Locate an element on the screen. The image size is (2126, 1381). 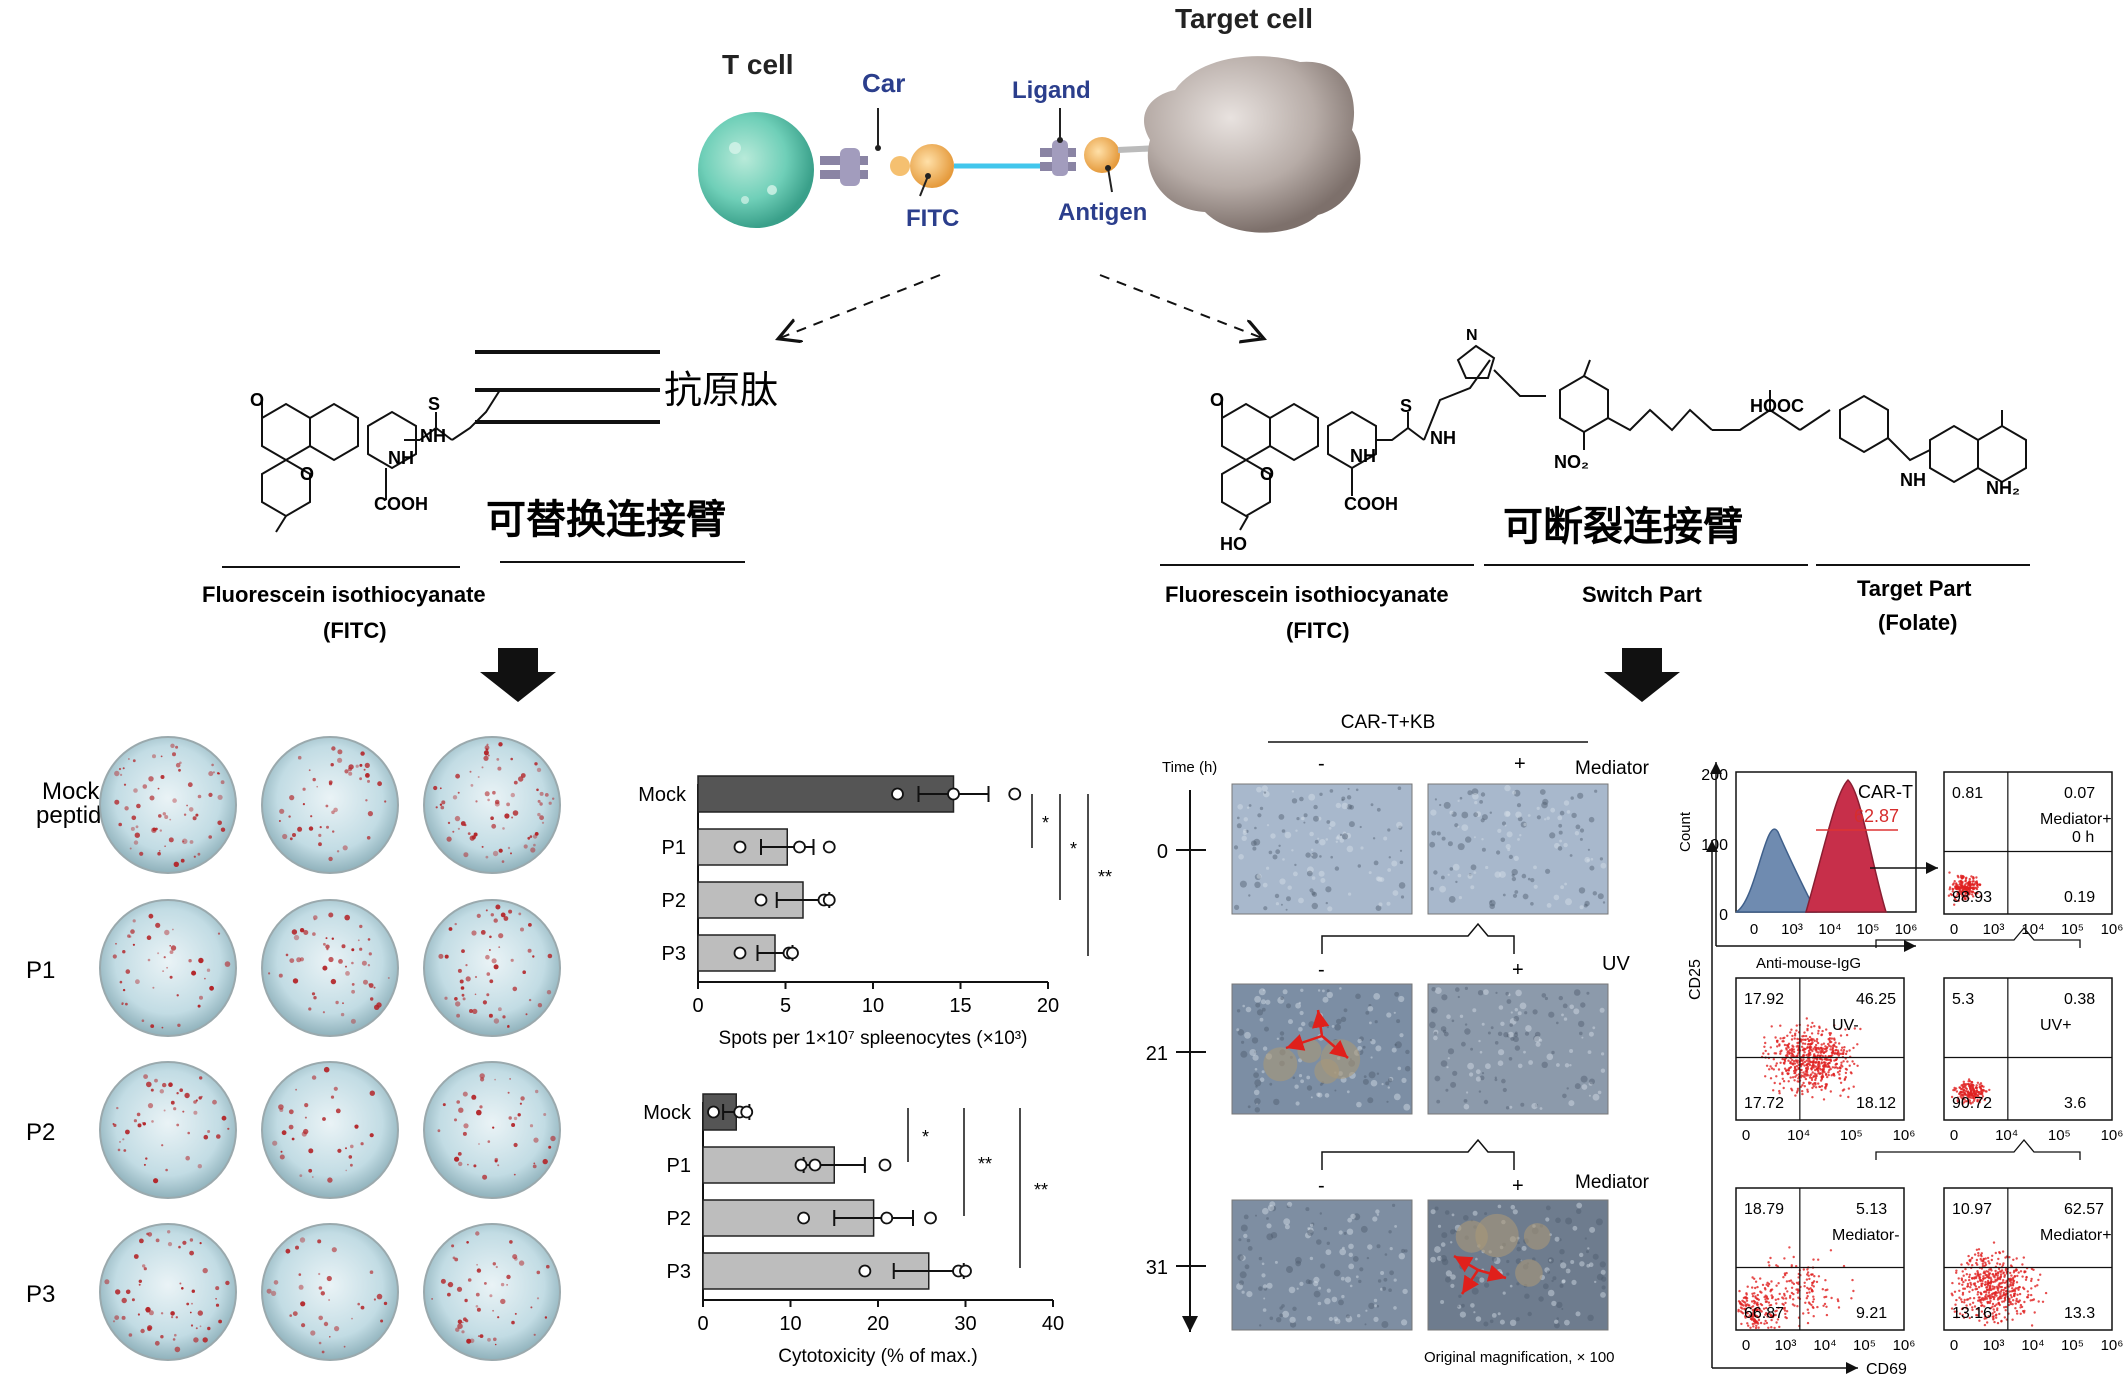
fitc-molecule is located at coordinates (932, 166).